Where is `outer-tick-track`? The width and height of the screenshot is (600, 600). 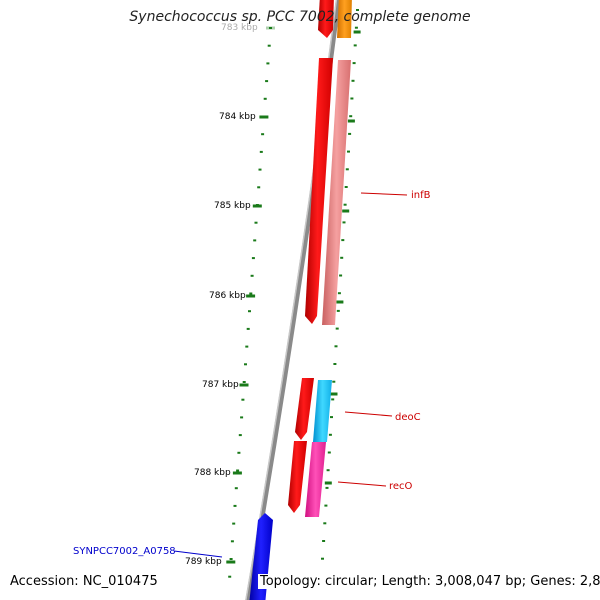 outer-tick-track is located at coordinates (340, 293).